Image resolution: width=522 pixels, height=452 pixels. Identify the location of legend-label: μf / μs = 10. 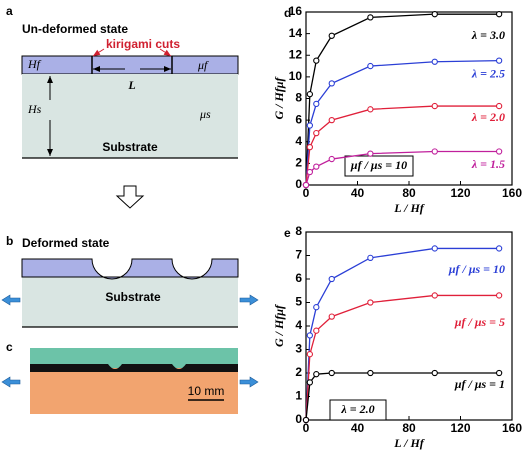
(476, 269).